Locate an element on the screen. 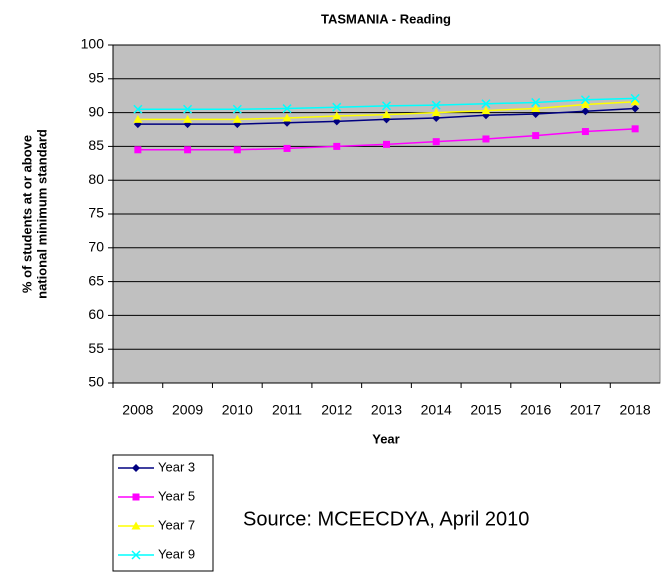 The width and height of the screenshot is (661, 576). y-tick-label: 70 is located at coordinates (96, 247).